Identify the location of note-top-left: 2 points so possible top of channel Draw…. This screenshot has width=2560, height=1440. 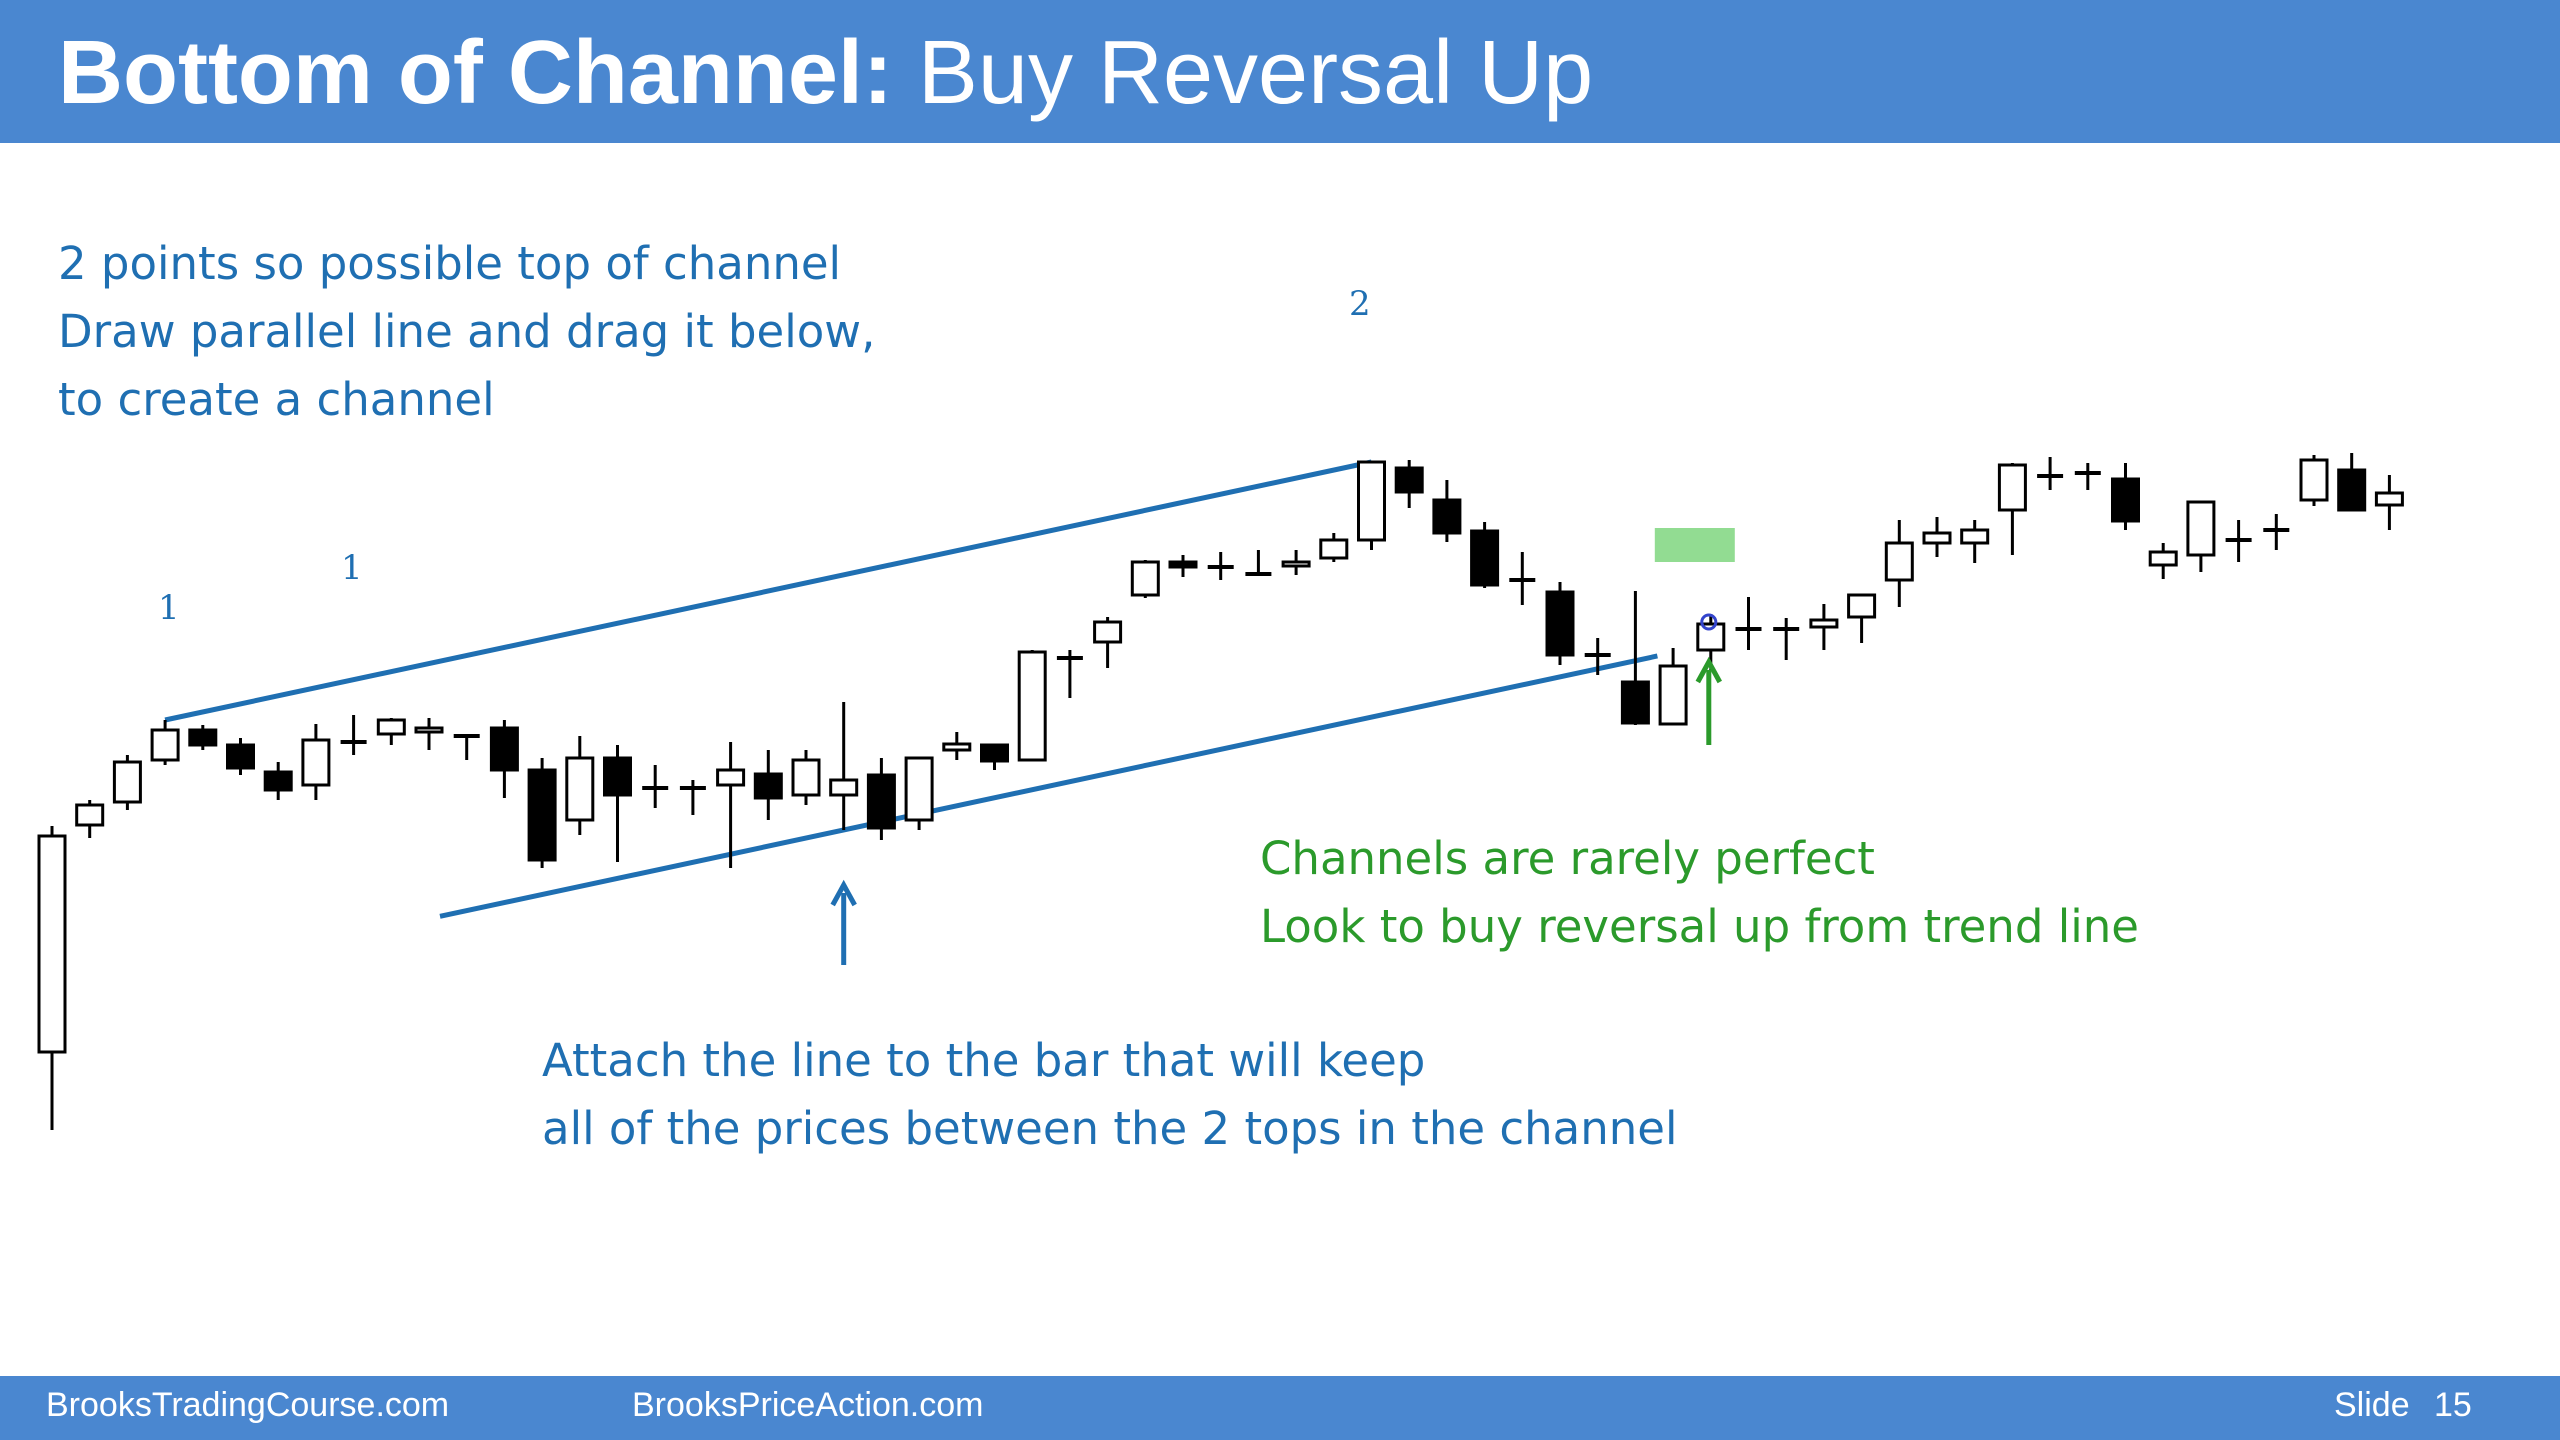
(466, 332).